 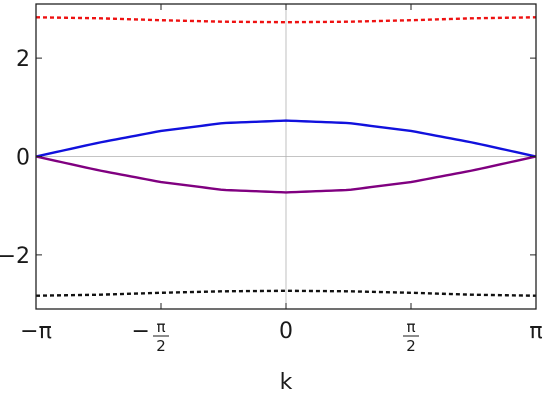 What do you see at coordinates (286, 331) in the screenshot?
I see `x-tick-label-2: 0` at bounding box center [286, 331].